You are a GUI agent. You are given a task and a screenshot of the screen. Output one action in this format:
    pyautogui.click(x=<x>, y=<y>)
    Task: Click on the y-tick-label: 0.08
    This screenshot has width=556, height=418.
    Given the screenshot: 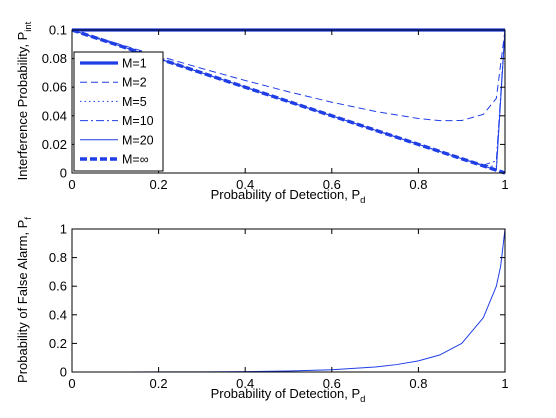 What is the action you would take?
    pyautogui.click(x=54, y=58)
    